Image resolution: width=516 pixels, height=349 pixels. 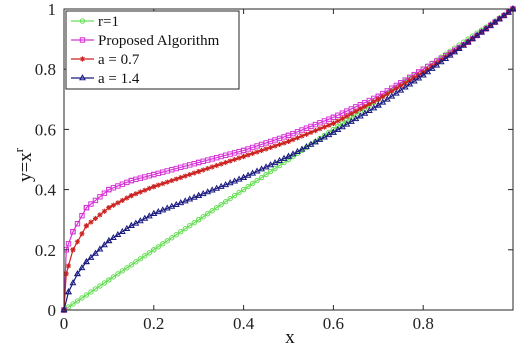 What do you see at coordinates (45, 129) in the screenshot?
I see `y-tick-label: 0.6` at bounding box center [45, 129].